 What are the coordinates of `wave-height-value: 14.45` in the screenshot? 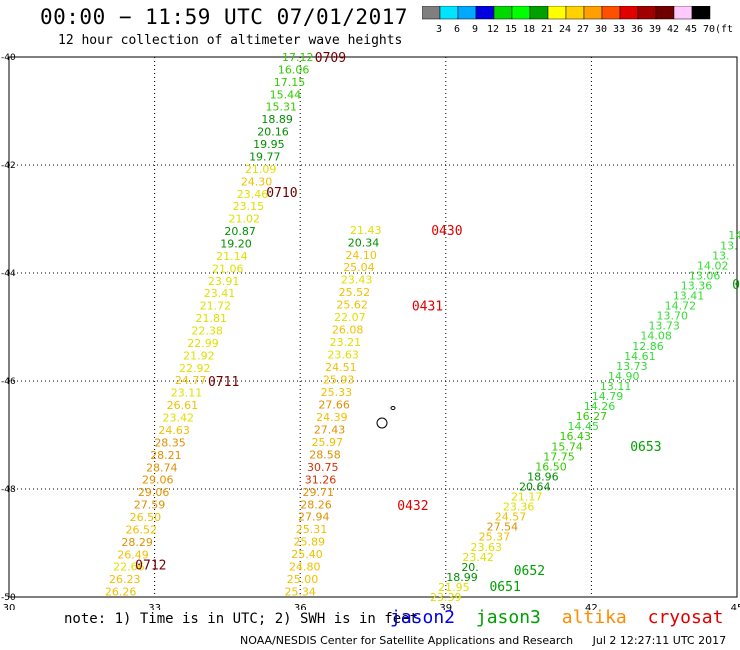 It's located at (584, 426).